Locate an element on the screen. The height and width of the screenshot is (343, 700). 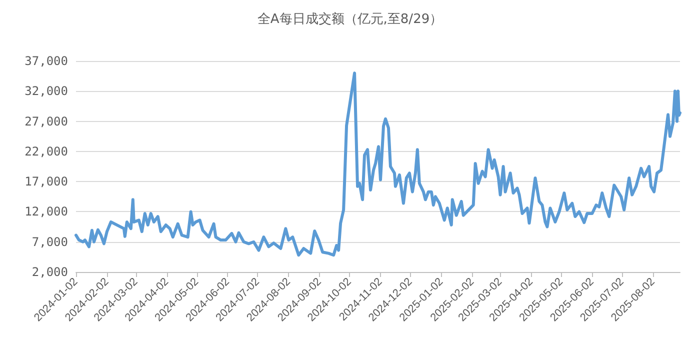
y-tick-label: 2,000 is located at coordinates (50, 272).